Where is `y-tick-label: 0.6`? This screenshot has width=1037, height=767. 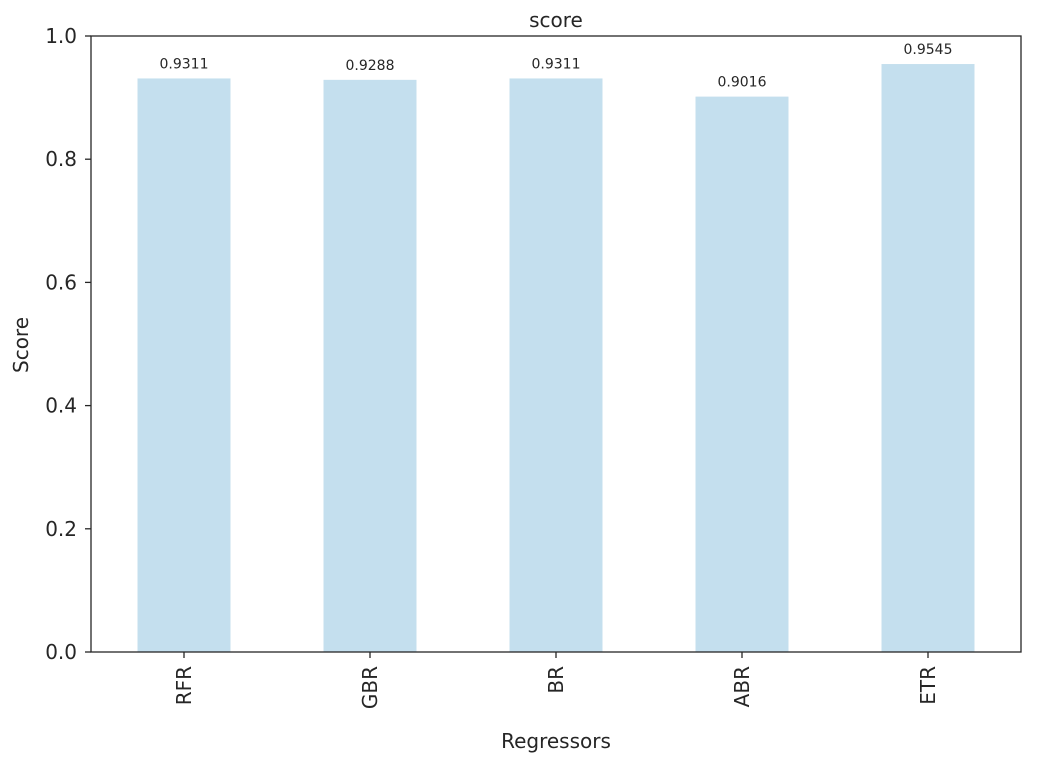 y-tick-label: 0.6 is located at coordinates (61, 282).